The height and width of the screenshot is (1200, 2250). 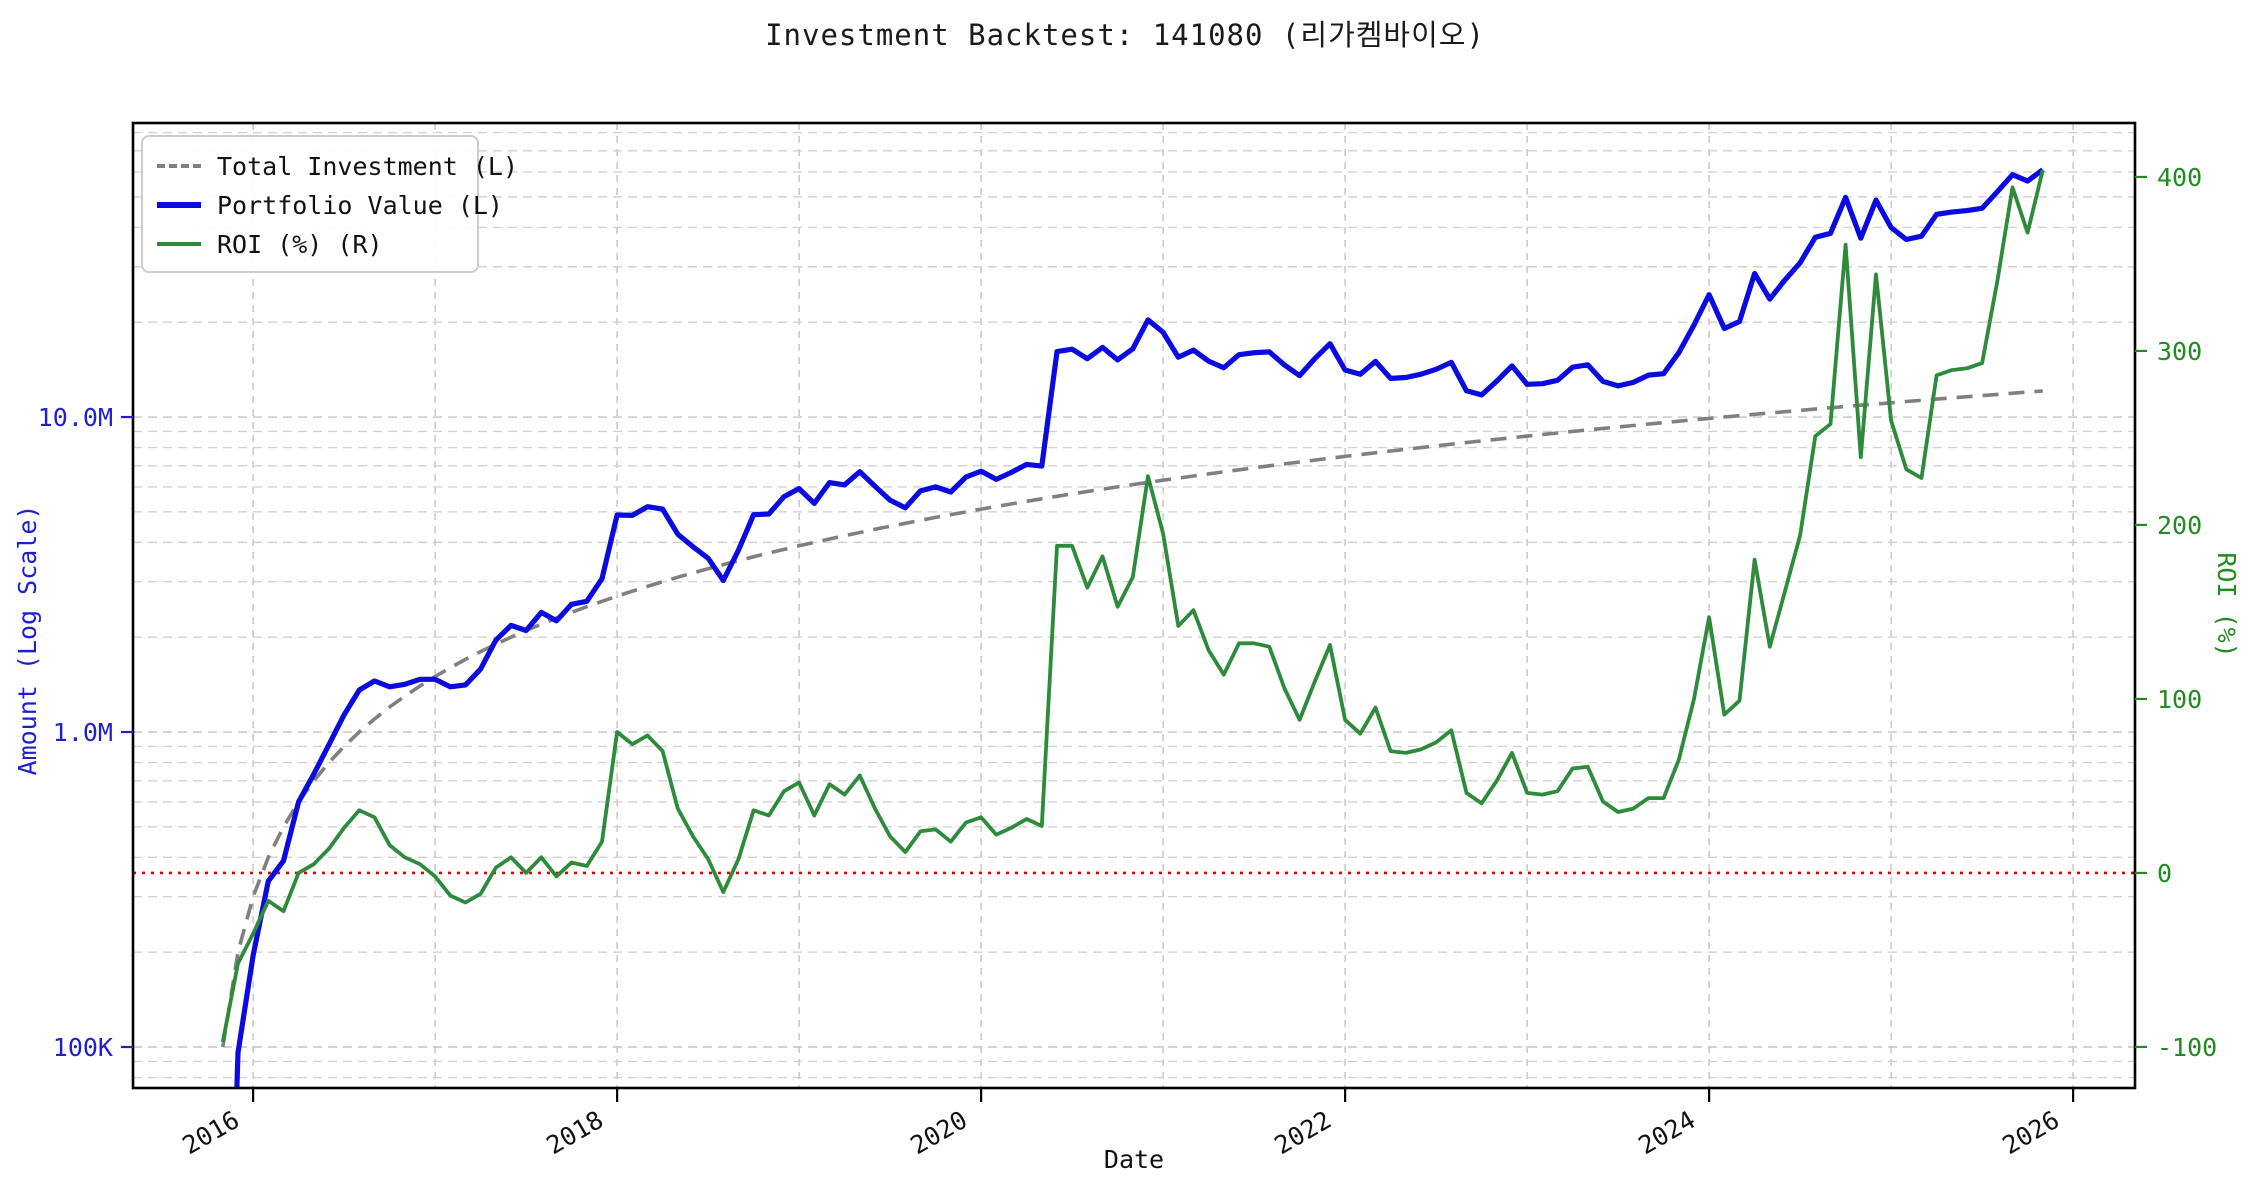 What do you see at coordinates (2226, 604) in the screenshot?
I see `right-axis-title: ROI (%)` at bounding box center [2226, 604].